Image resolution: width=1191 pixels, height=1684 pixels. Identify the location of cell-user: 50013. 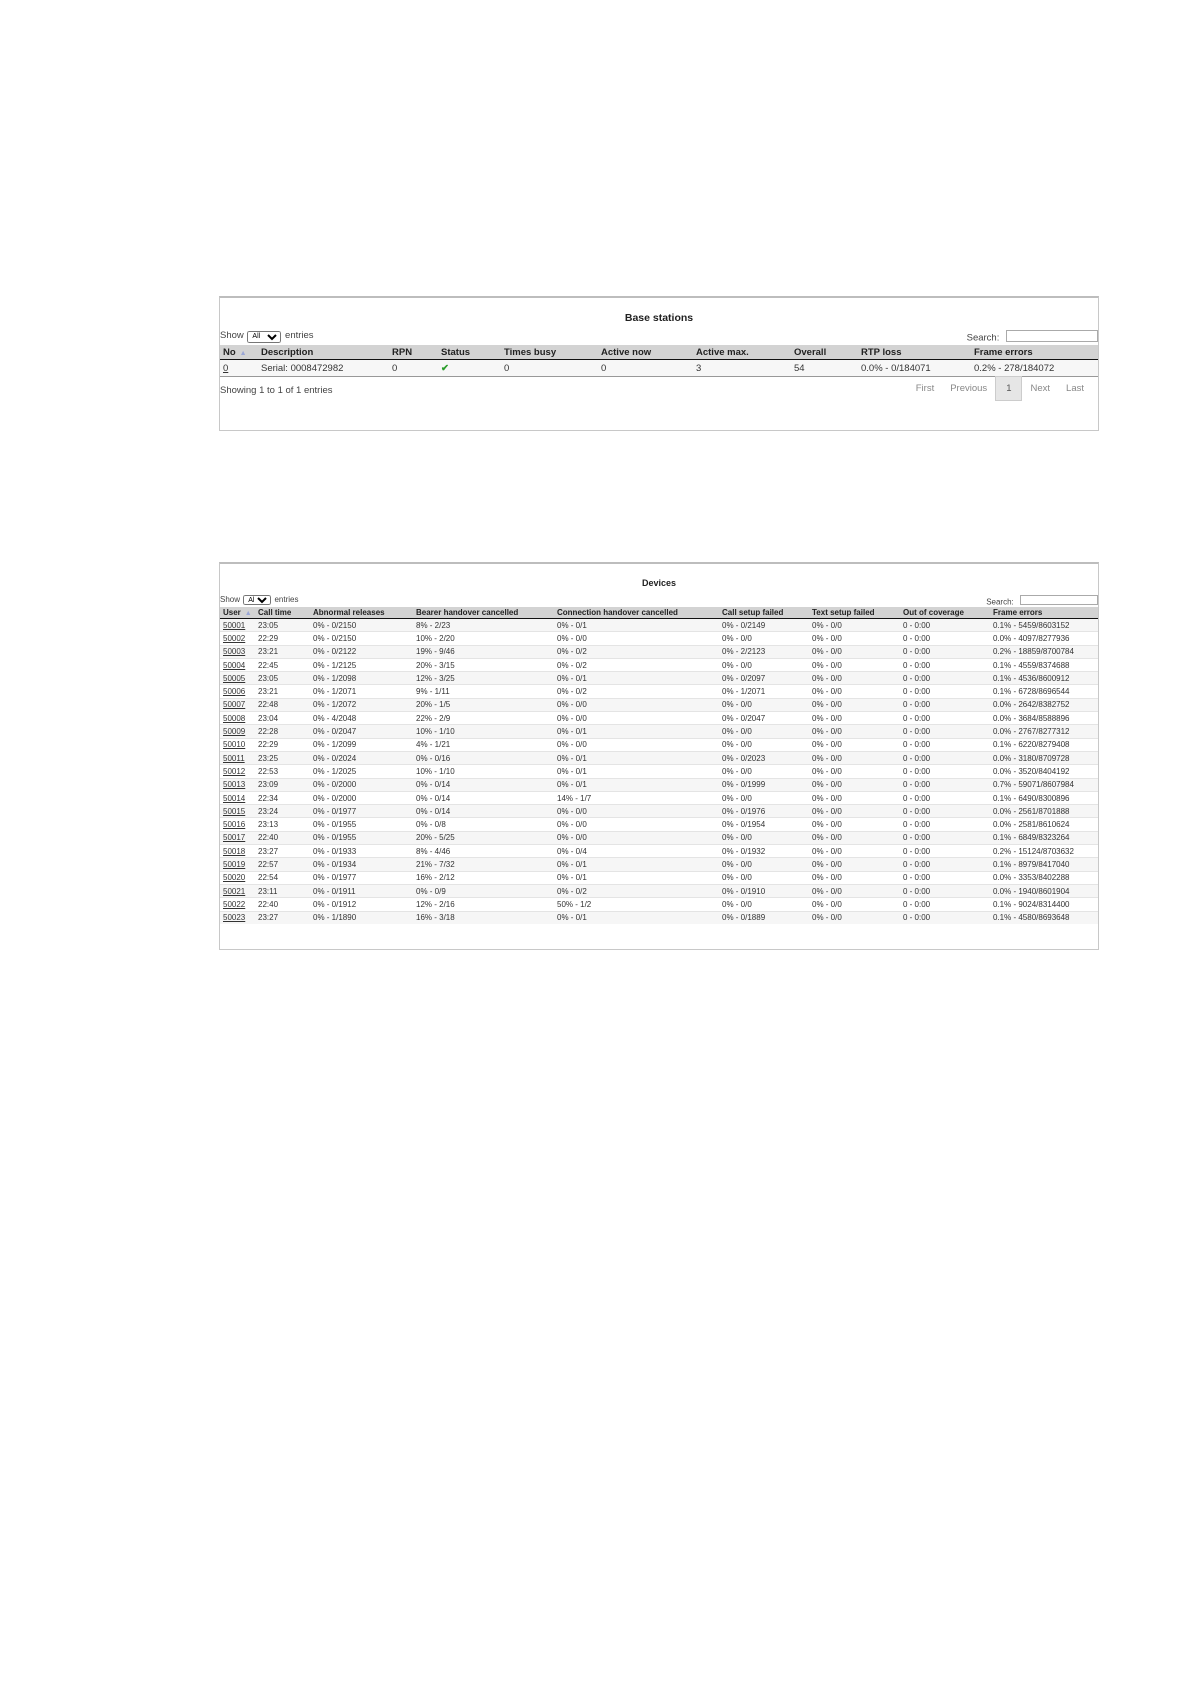
(237, 784).